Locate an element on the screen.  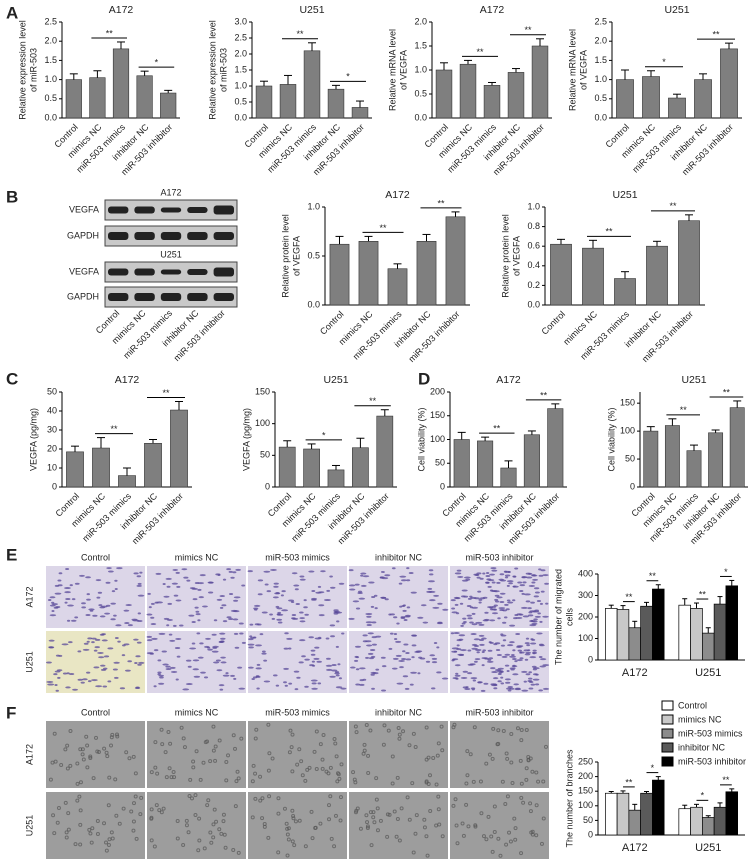
significance-label: ** is located at coordinates (629, 782).